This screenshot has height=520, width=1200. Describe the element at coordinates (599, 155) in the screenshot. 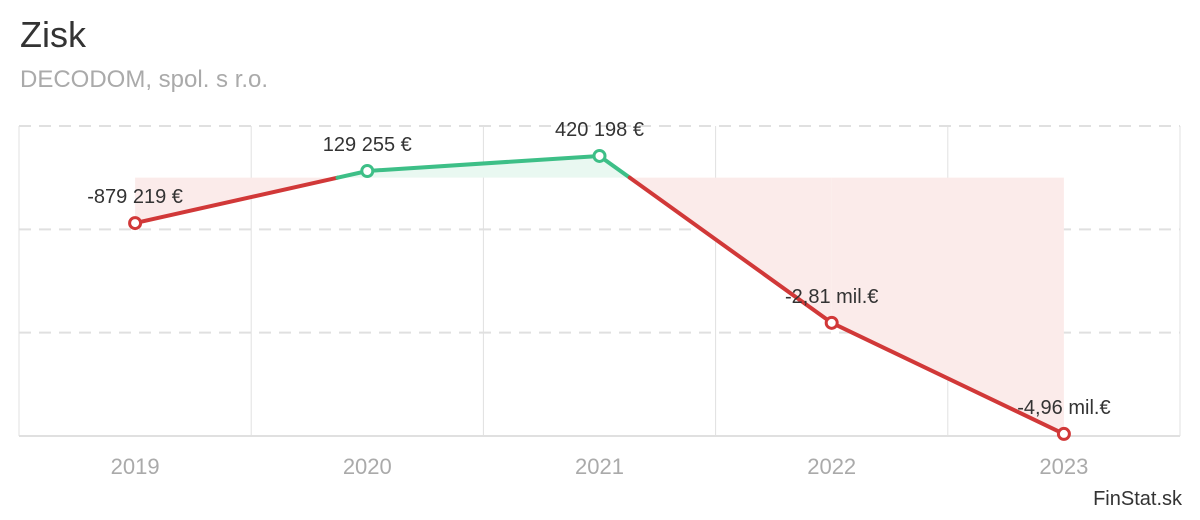

I see `data-point-2021` at that location.